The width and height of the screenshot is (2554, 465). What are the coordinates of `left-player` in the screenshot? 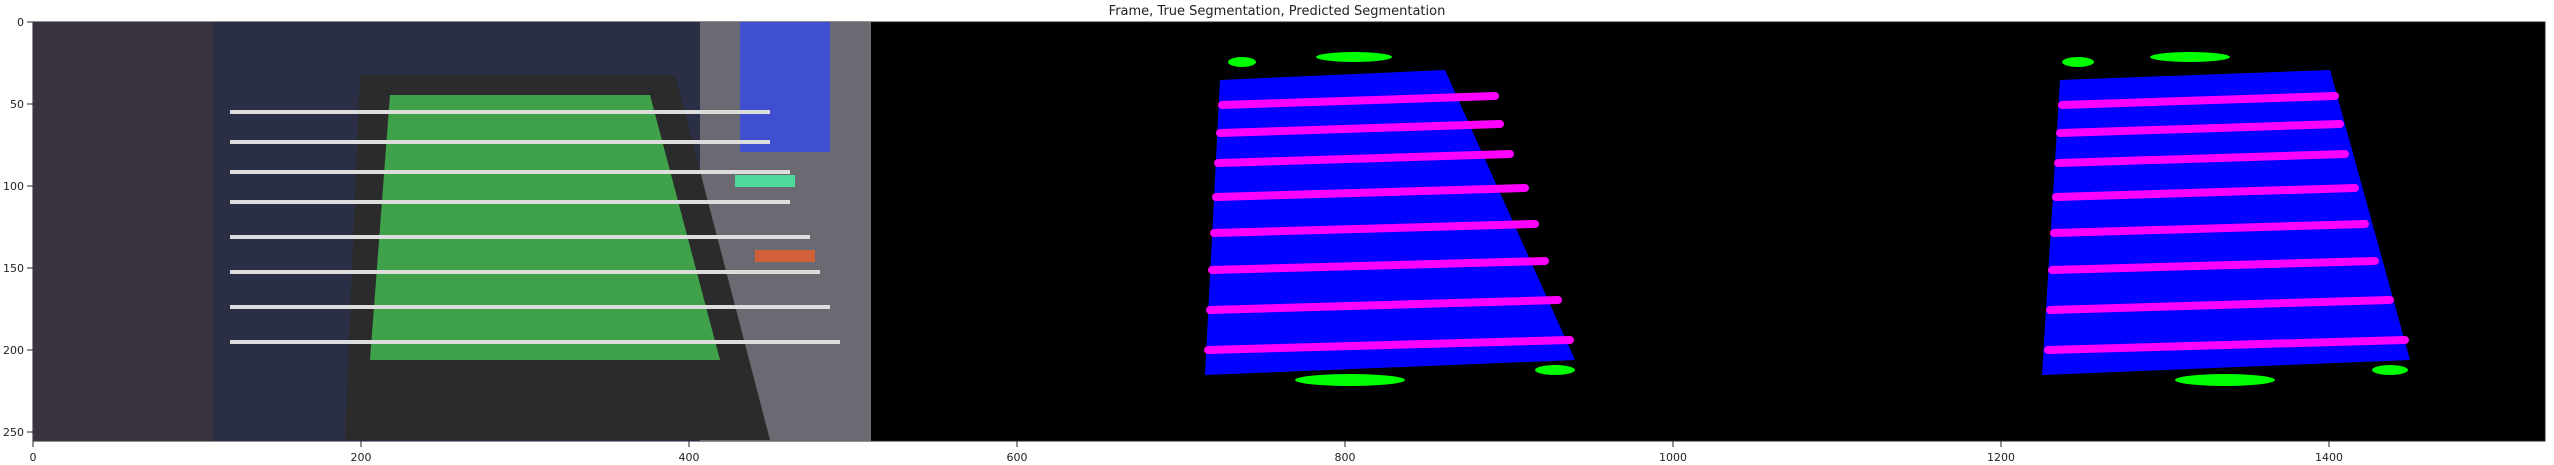 It's located at (123, 231).